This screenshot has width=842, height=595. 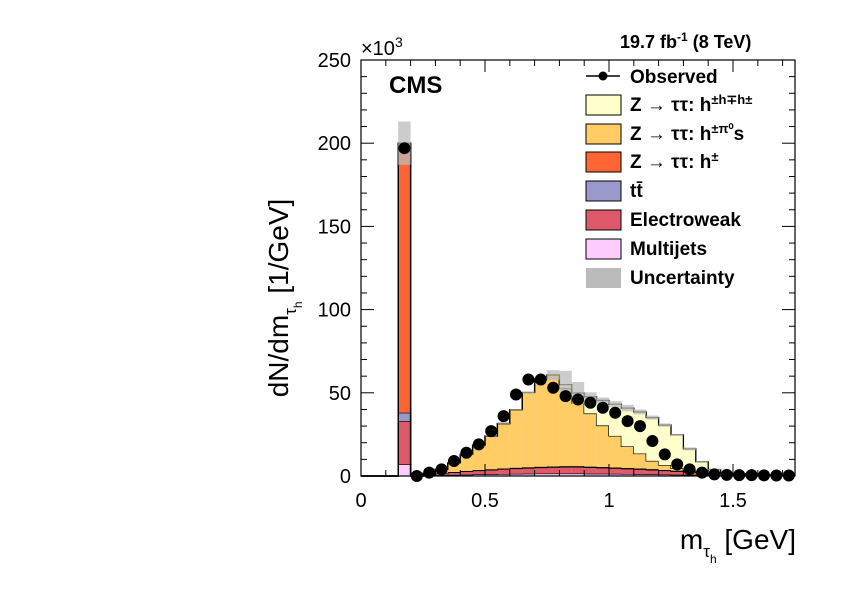 I want to click on y-tick-label-0: 0, so click(x=345, y=477).